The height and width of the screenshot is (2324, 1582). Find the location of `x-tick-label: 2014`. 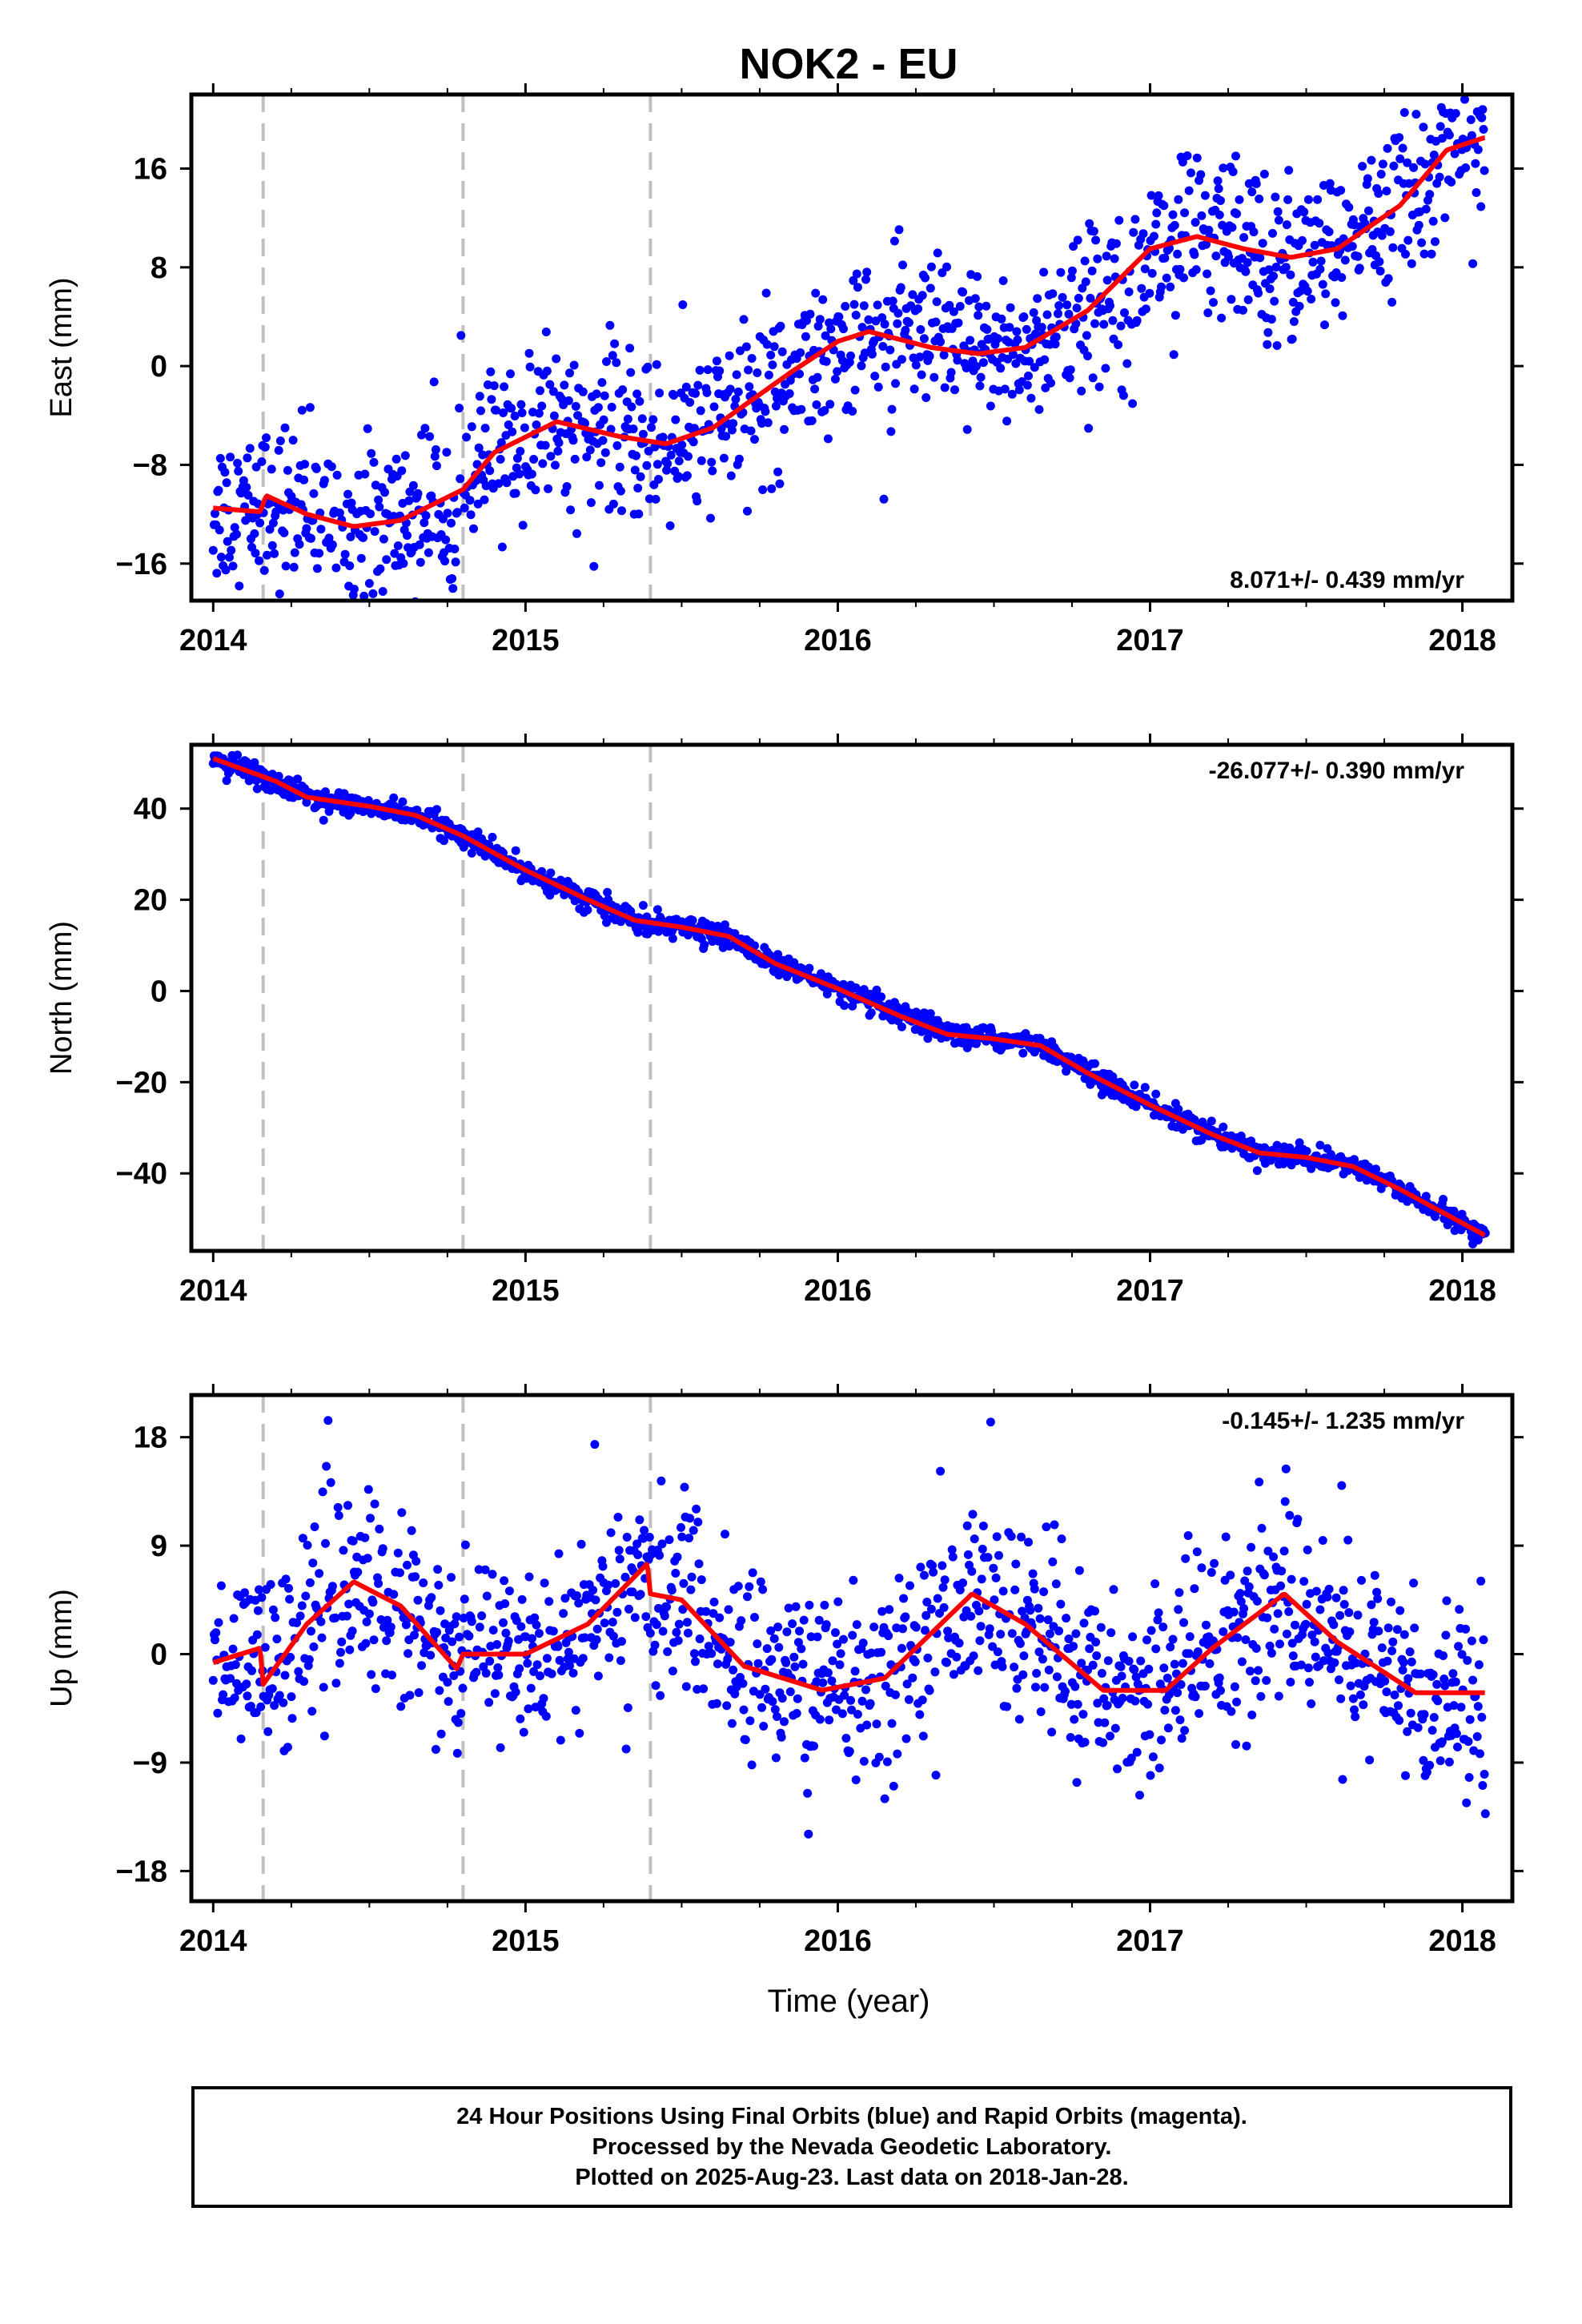

x-tick-label: 2014 is located at coordinates (213, 640).